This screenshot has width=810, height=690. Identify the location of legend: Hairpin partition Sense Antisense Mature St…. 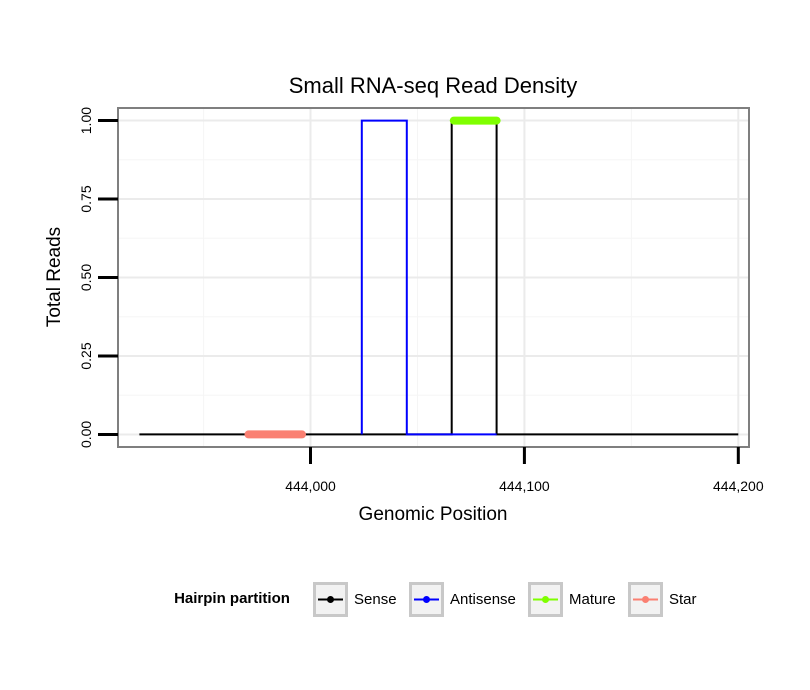
(435, 599).